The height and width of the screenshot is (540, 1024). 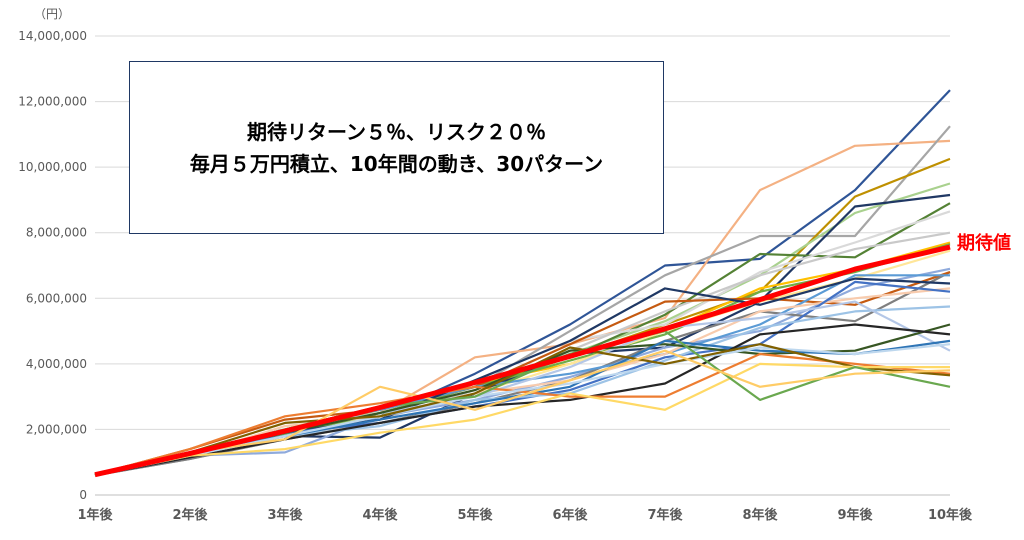 What do you see at coordinates (396, 131) in the screenshot?
I see `chart-title-line-1: 期待リターン５％、リスク２０％` at bounding box center [396, 131].